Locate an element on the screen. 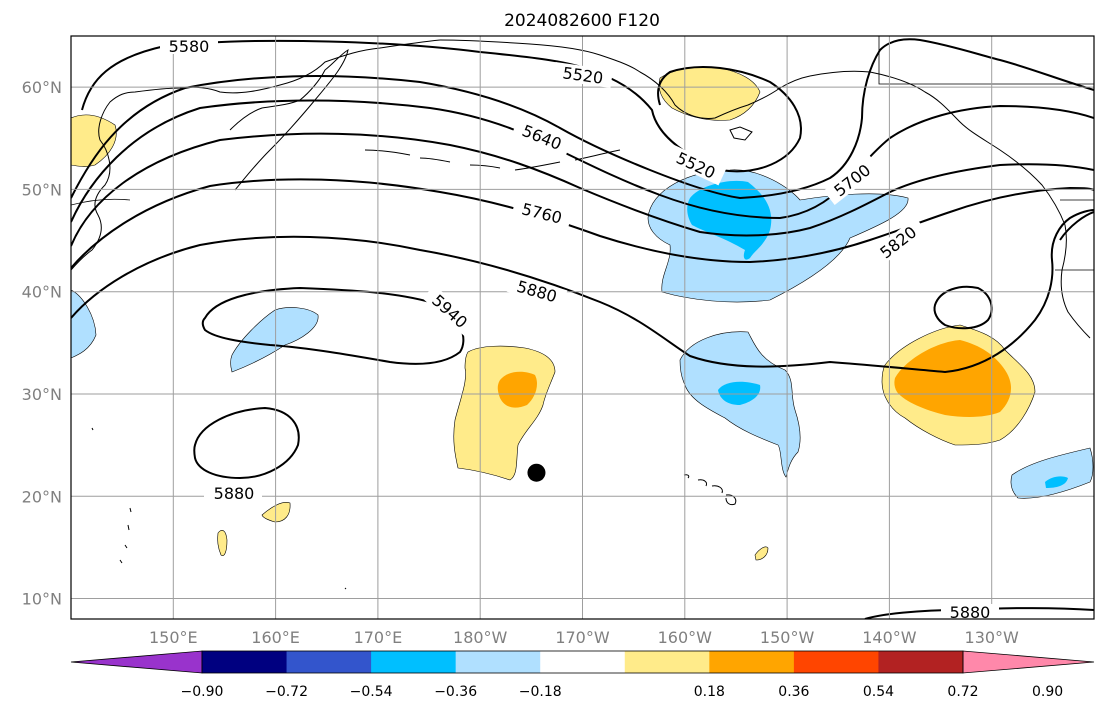 This screenshot has width=1105, height=712. anomaly-core-subtropical is located at coordinates (739, 393).